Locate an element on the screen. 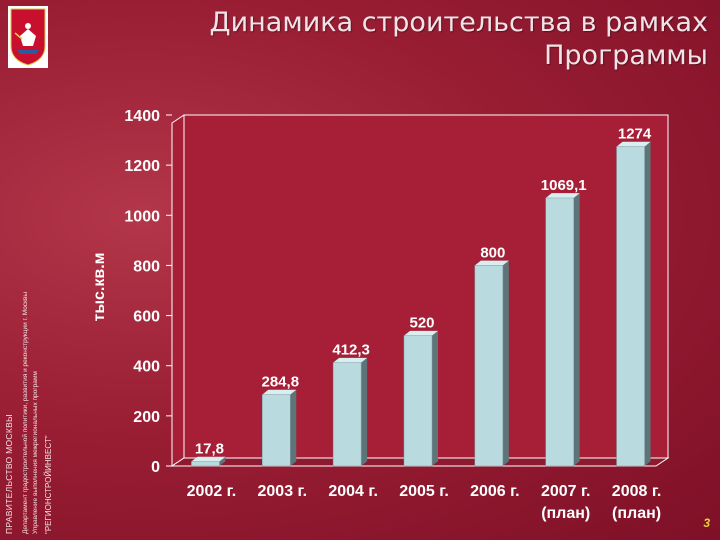  y-tick-label: 0 is located at coordinates (155, 467).